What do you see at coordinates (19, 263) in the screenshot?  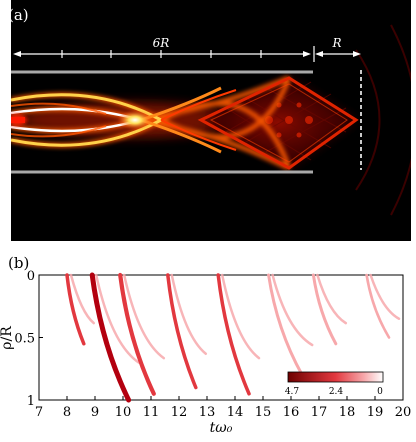 I see `panel-b-label: (b)` at bounding box center [19, 263].